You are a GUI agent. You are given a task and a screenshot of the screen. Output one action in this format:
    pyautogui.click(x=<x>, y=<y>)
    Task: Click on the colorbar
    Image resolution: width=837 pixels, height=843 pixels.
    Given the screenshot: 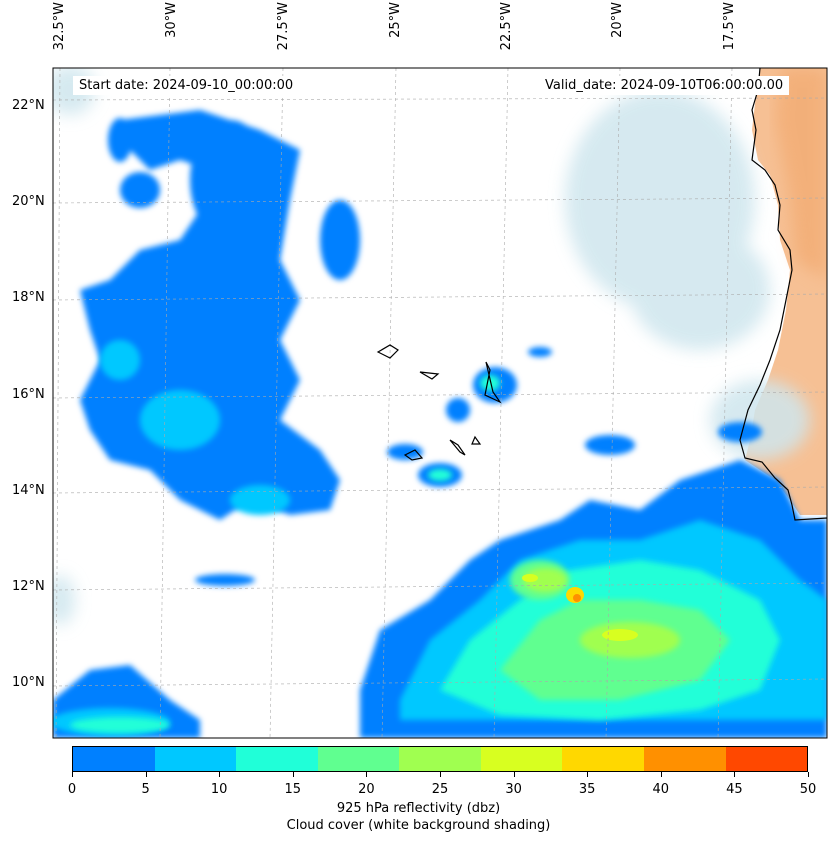 What is the action you would take?
    pyautogui.click(x=440, y=759)
    